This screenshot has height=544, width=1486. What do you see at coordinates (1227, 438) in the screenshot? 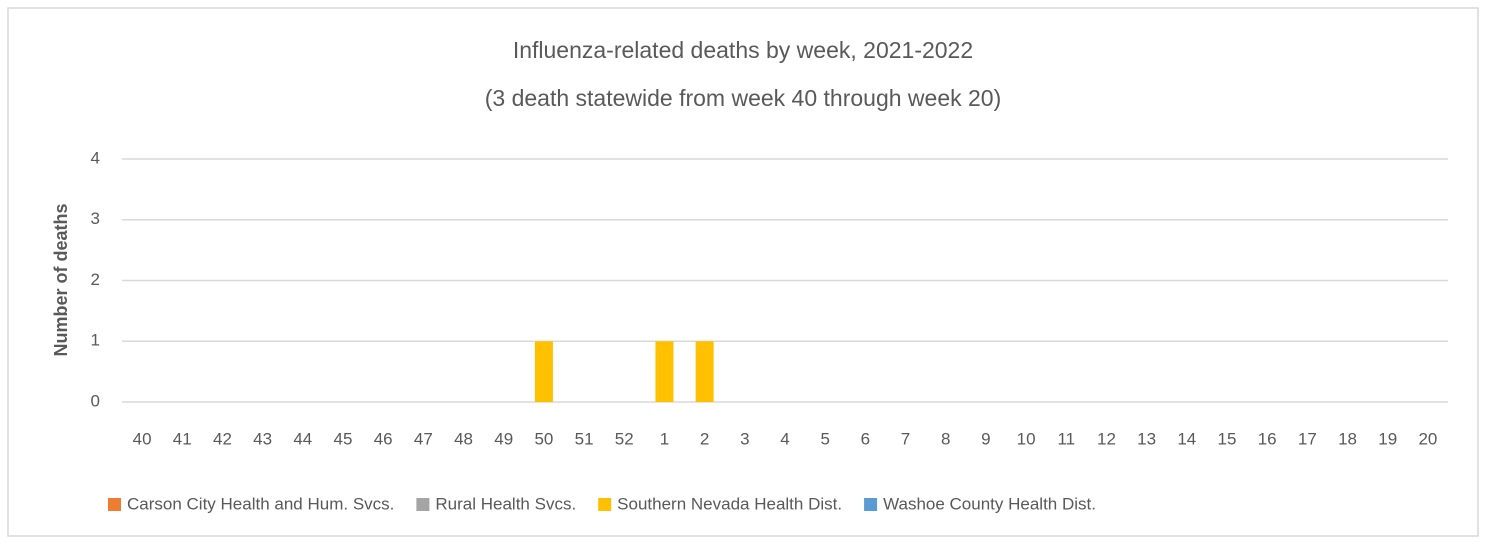
I see `x-tick-label: 15` at bounding box center [1227, 438].